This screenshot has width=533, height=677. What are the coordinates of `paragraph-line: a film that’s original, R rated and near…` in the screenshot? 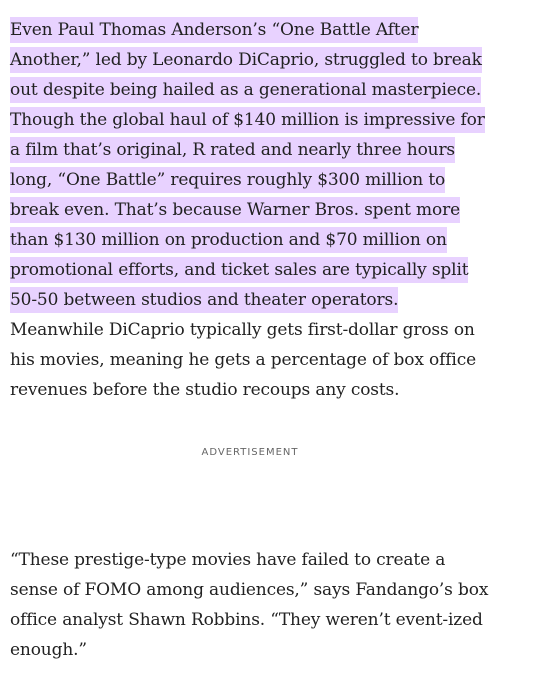 It's located at (270, 150).